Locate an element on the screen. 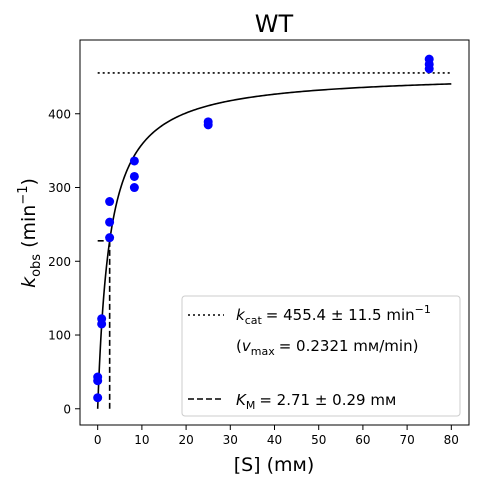  chart-title: WT is located at coordinates (274, 24).